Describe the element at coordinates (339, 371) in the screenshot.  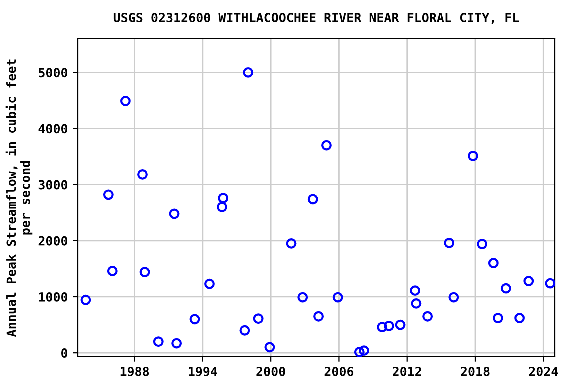
I see `x-tick-label: 2006` at that location.